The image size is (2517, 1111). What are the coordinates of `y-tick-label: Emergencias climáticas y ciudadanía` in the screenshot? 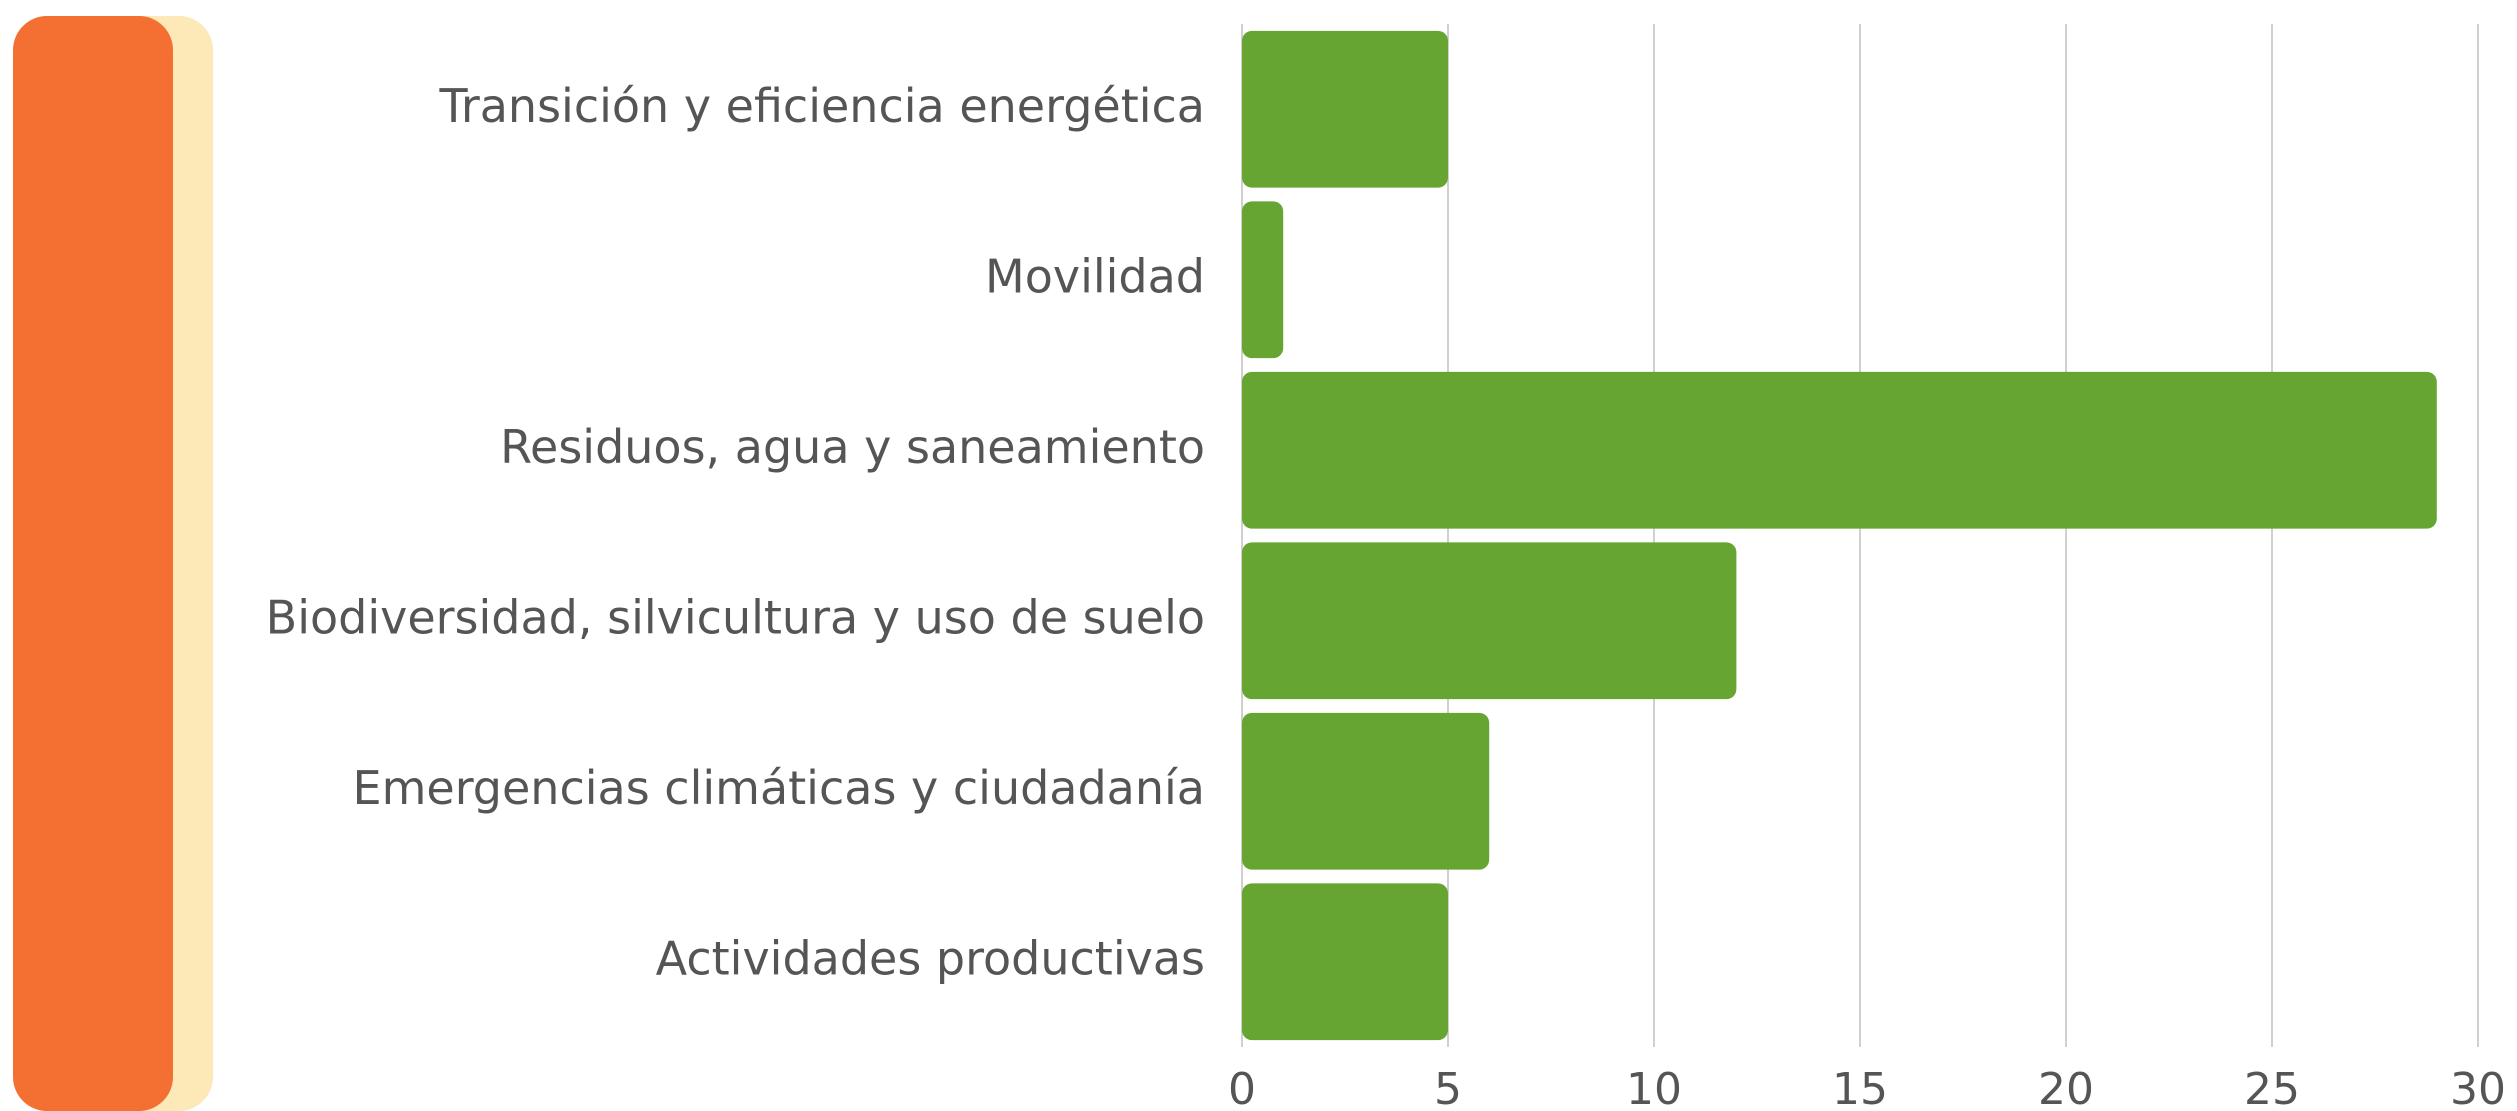 It's located at (779, 788).